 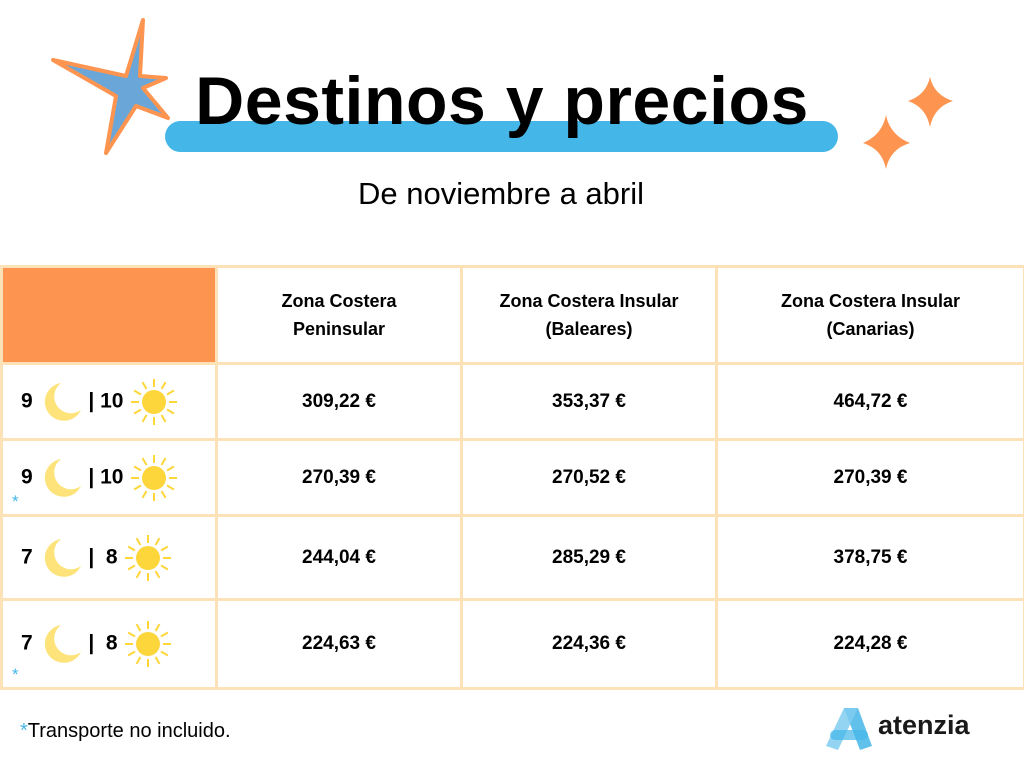 I want to click on column-header: Zona Costera Peninsular, so click(x=339, y=315).